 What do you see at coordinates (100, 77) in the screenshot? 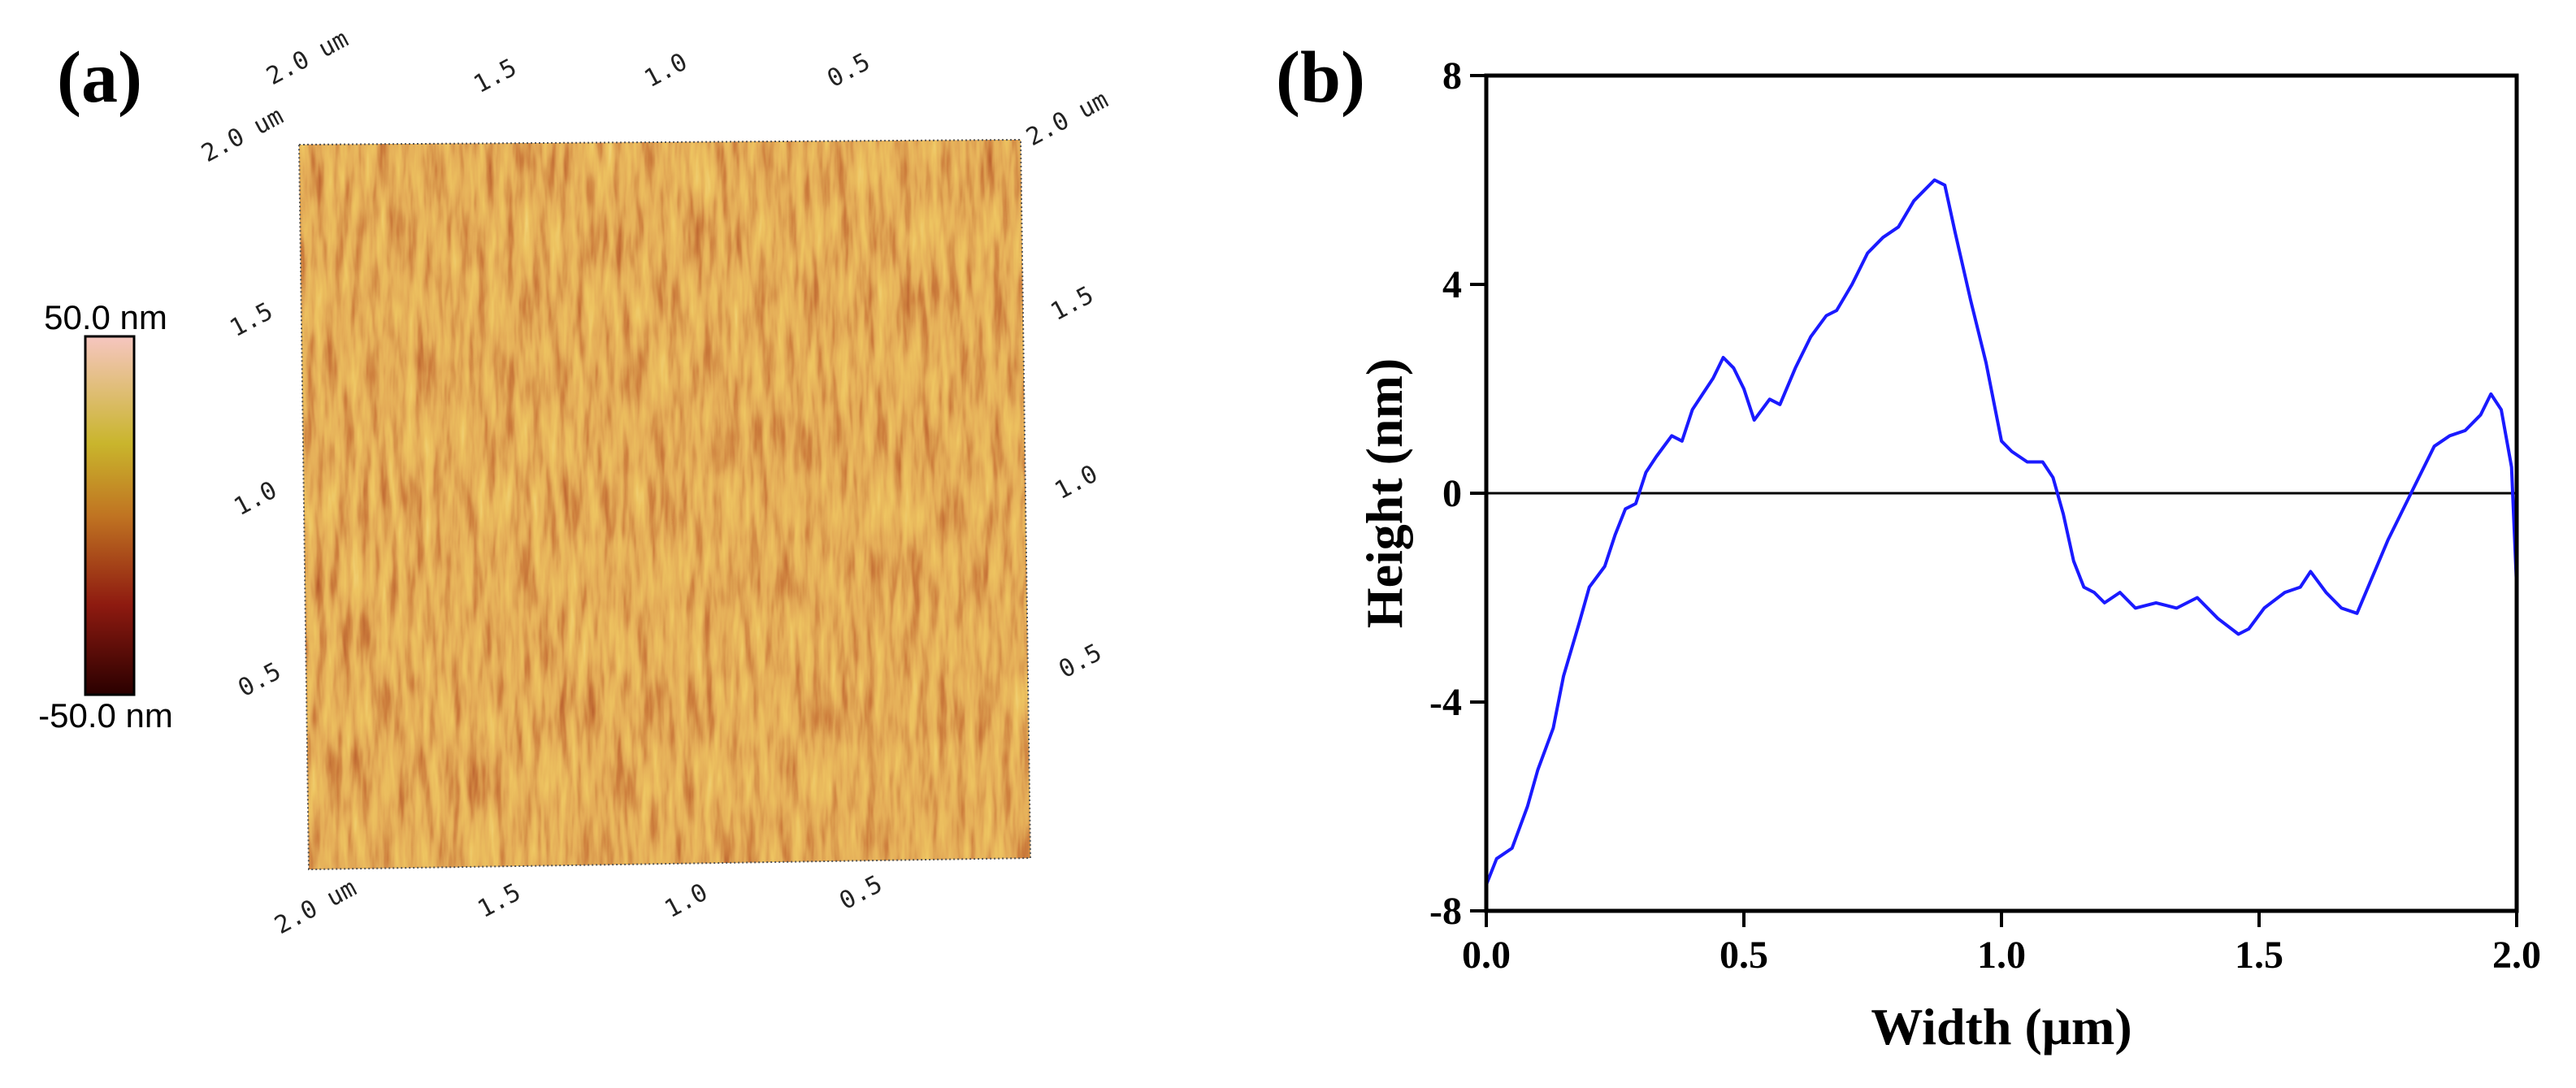
I see `panel-label: (a)` at bounding box center [100, 77].